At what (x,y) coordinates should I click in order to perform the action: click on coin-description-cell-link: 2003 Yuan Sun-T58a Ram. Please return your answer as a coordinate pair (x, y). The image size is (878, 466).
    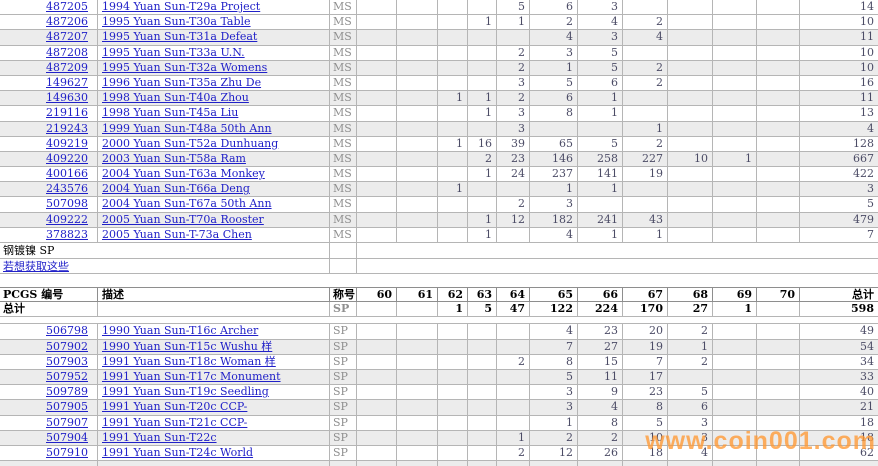
    Looking at the image, I should click on (174, 158).